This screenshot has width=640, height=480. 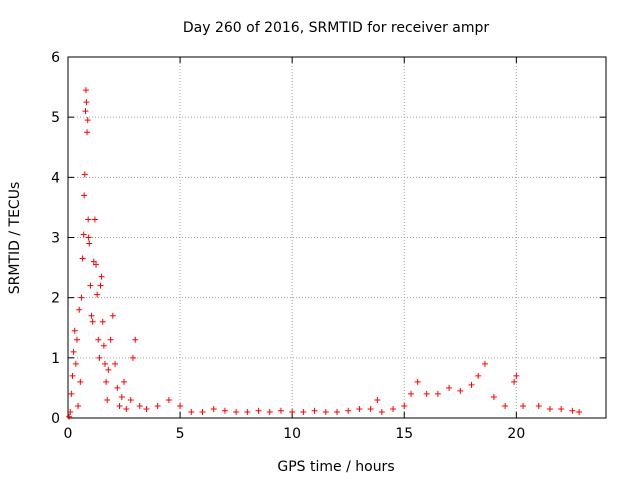 I want to click on y-tick-label: 6, so click(x=55, y=58).